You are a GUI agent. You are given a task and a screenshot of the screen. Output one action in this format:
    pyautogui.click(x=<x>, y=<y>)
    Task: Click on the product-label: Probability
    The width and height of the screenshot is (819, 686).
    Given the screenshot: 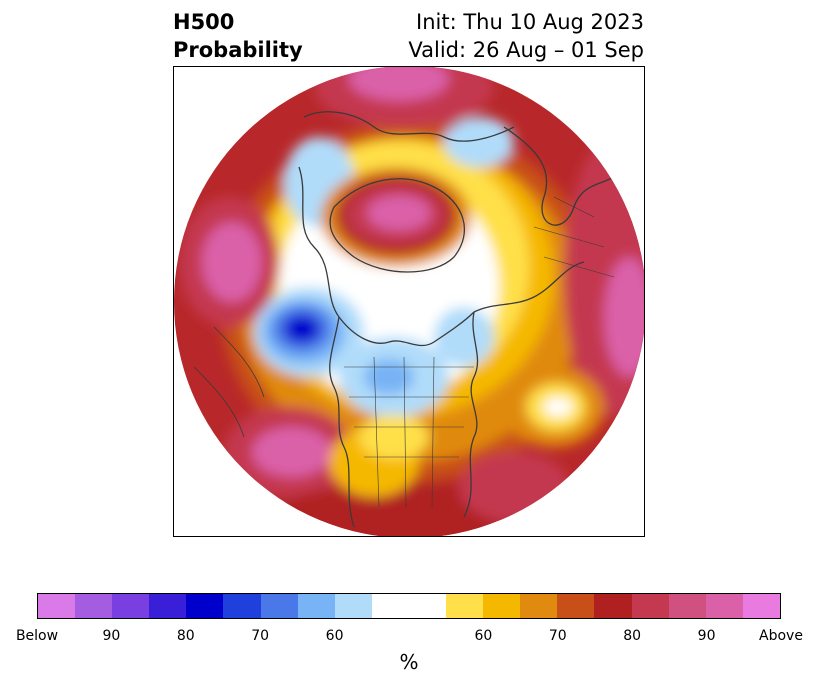 What is the action you would take?
    pyautogui.click(x=238, y=50)
    